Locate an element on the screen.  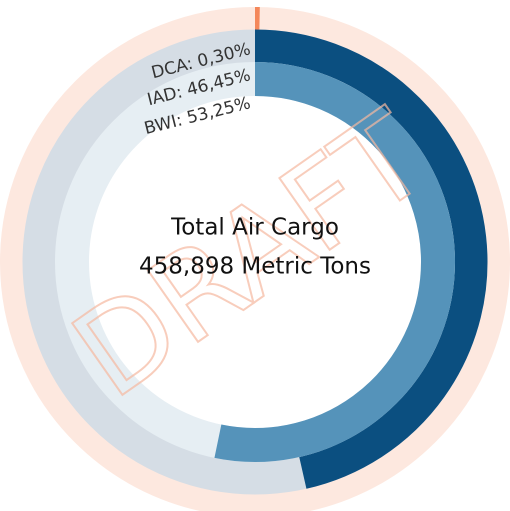
center-title: Total Air Cargo is located at coordinates (254, 228).